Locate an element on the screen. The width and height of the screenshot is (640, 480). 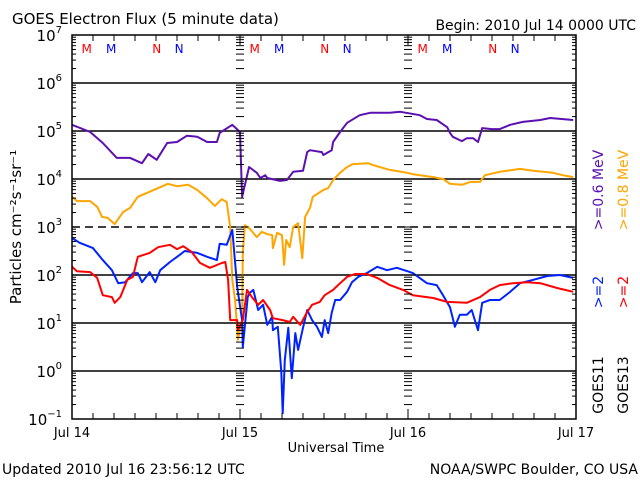
y-tick-label: 10⁻¹ is located at coordinates (45, 419).